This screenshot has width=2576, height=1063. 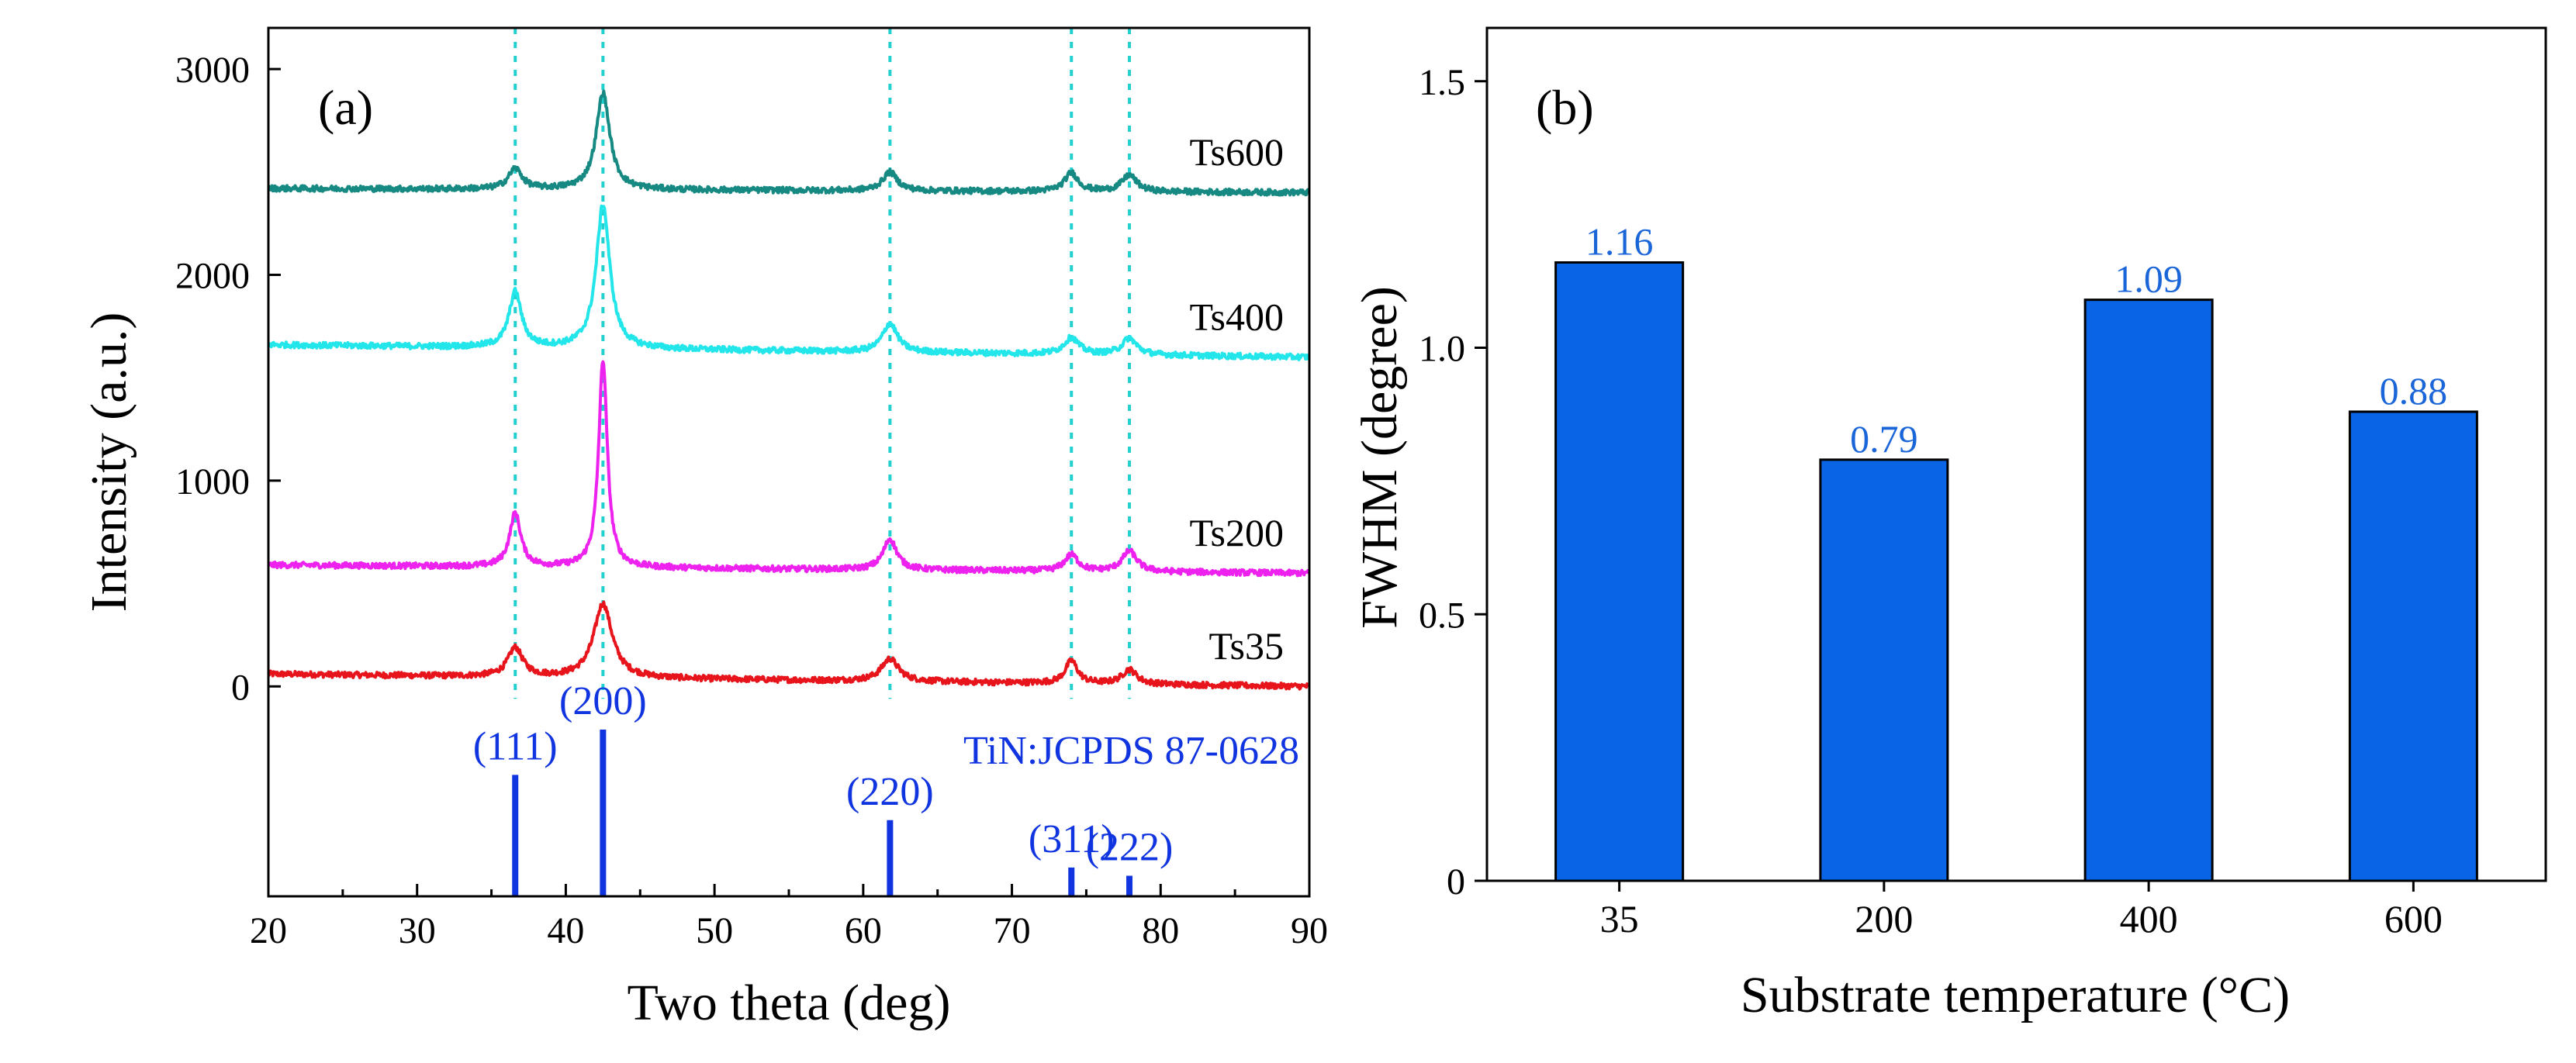 I want to click on category-label: 200, so click(x=1884, y=918).